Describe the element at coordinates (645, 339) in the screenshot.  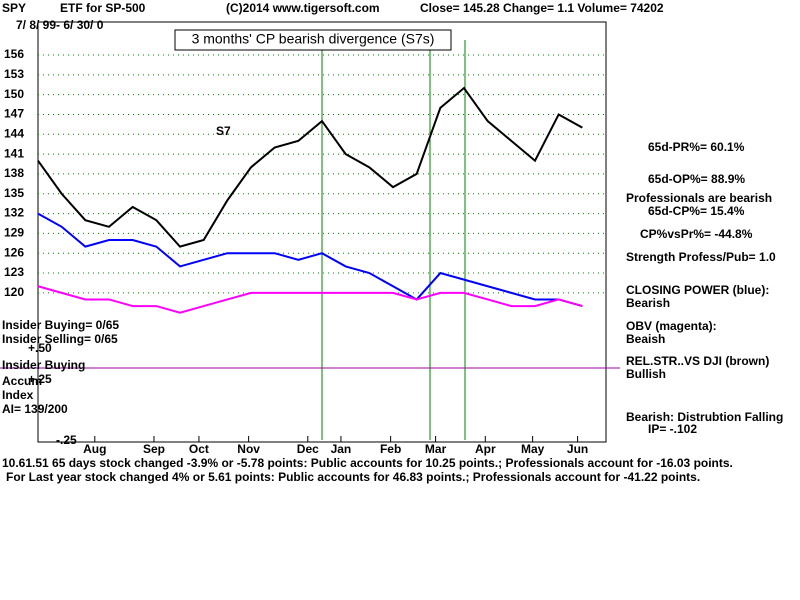
I see `annotation: Beaish` at that location.